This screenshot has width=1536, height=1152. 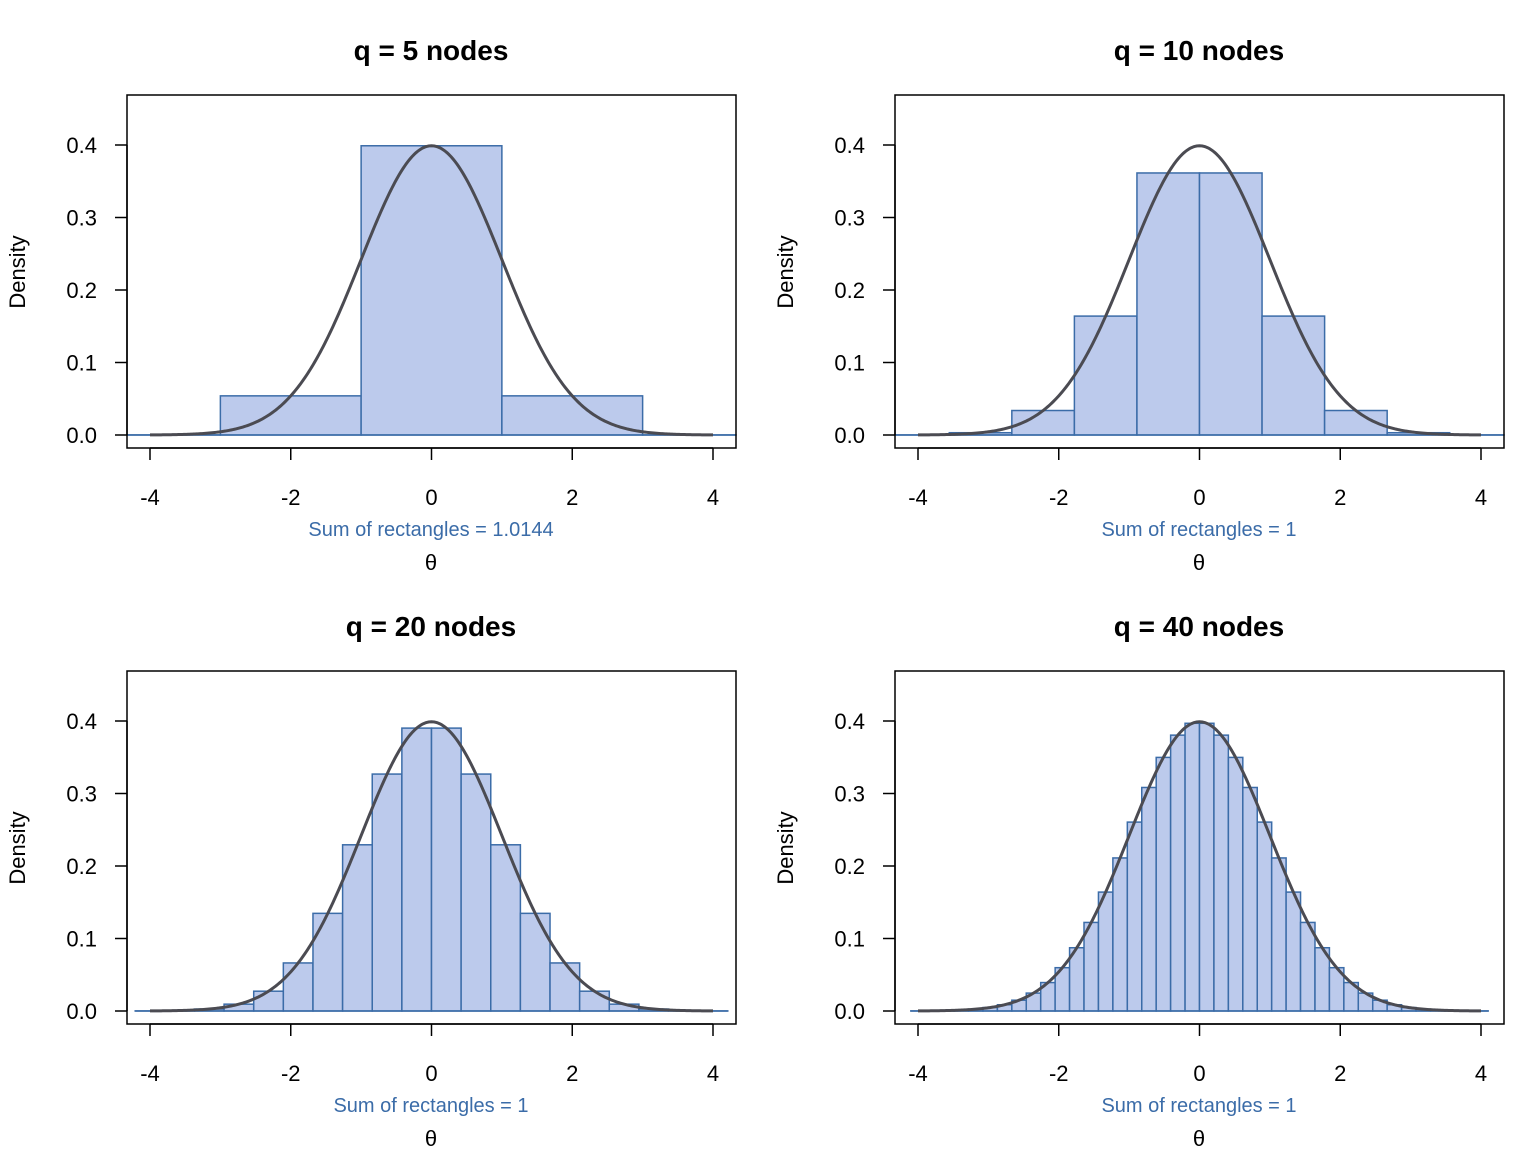 I want to click on chart-title: q = 10 nodes, so click(x=1199, y=50).